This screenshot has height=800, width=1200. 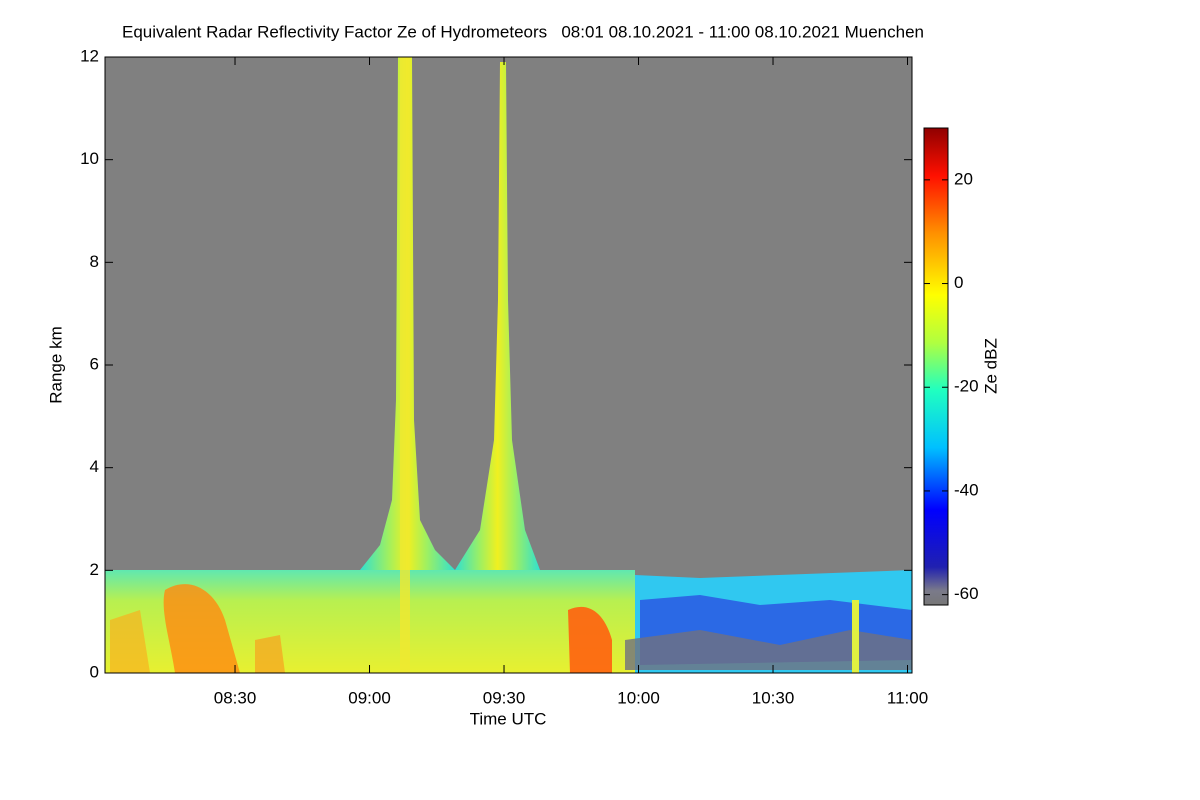 What do you see at coordinates (405, 365) in the screenshot?
I see `plume-core` at bounding box center [405, 365].